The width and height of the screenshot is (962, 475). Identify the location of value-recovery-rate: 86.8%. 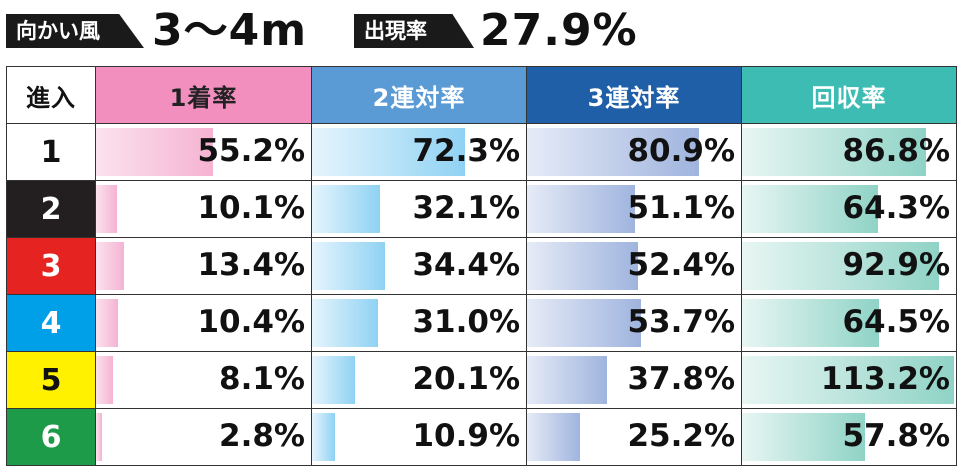
(896, 151).